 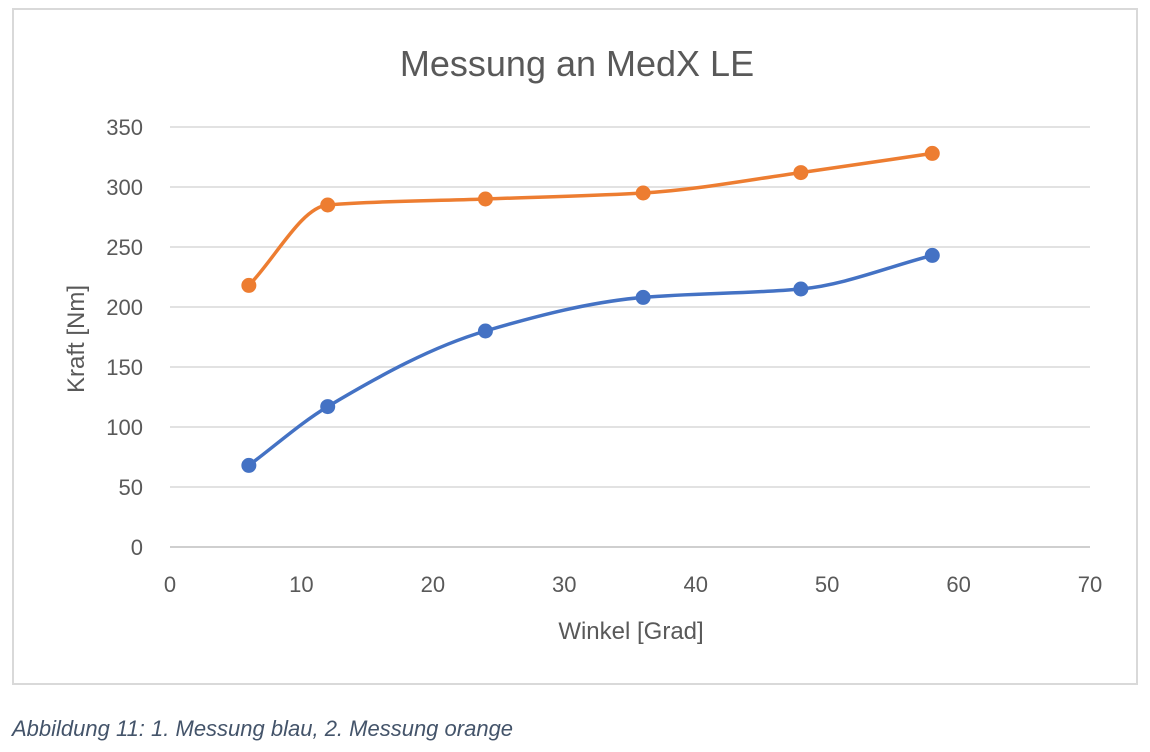 I want to click on x-axis-title: Winkel [Grad], so click(x=630, y=631).